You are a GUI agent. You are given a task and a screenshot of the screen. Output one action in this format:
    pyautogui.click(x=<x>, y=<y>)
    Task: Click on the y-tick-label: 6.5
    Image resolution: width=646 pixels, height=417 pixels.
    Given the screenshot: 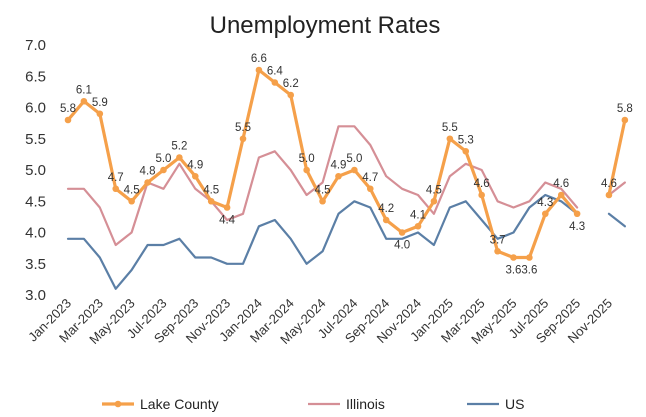 What is the action you would take?
    pyautogui.click(x=35, y=76)
    